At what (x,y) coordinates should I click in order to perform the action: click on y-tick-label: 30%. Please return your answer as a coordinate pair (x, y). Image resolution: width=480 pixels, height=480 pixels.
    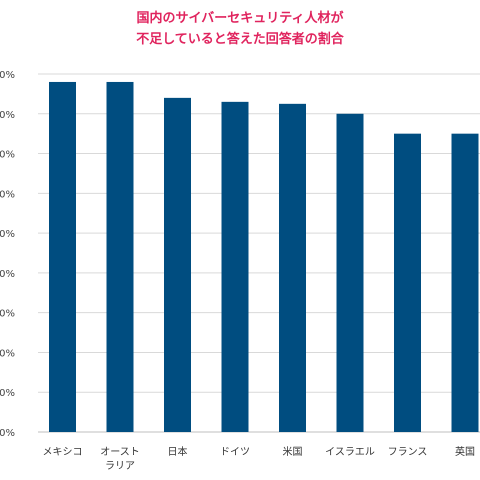
    Looking at the image, I should click on (7, 314).